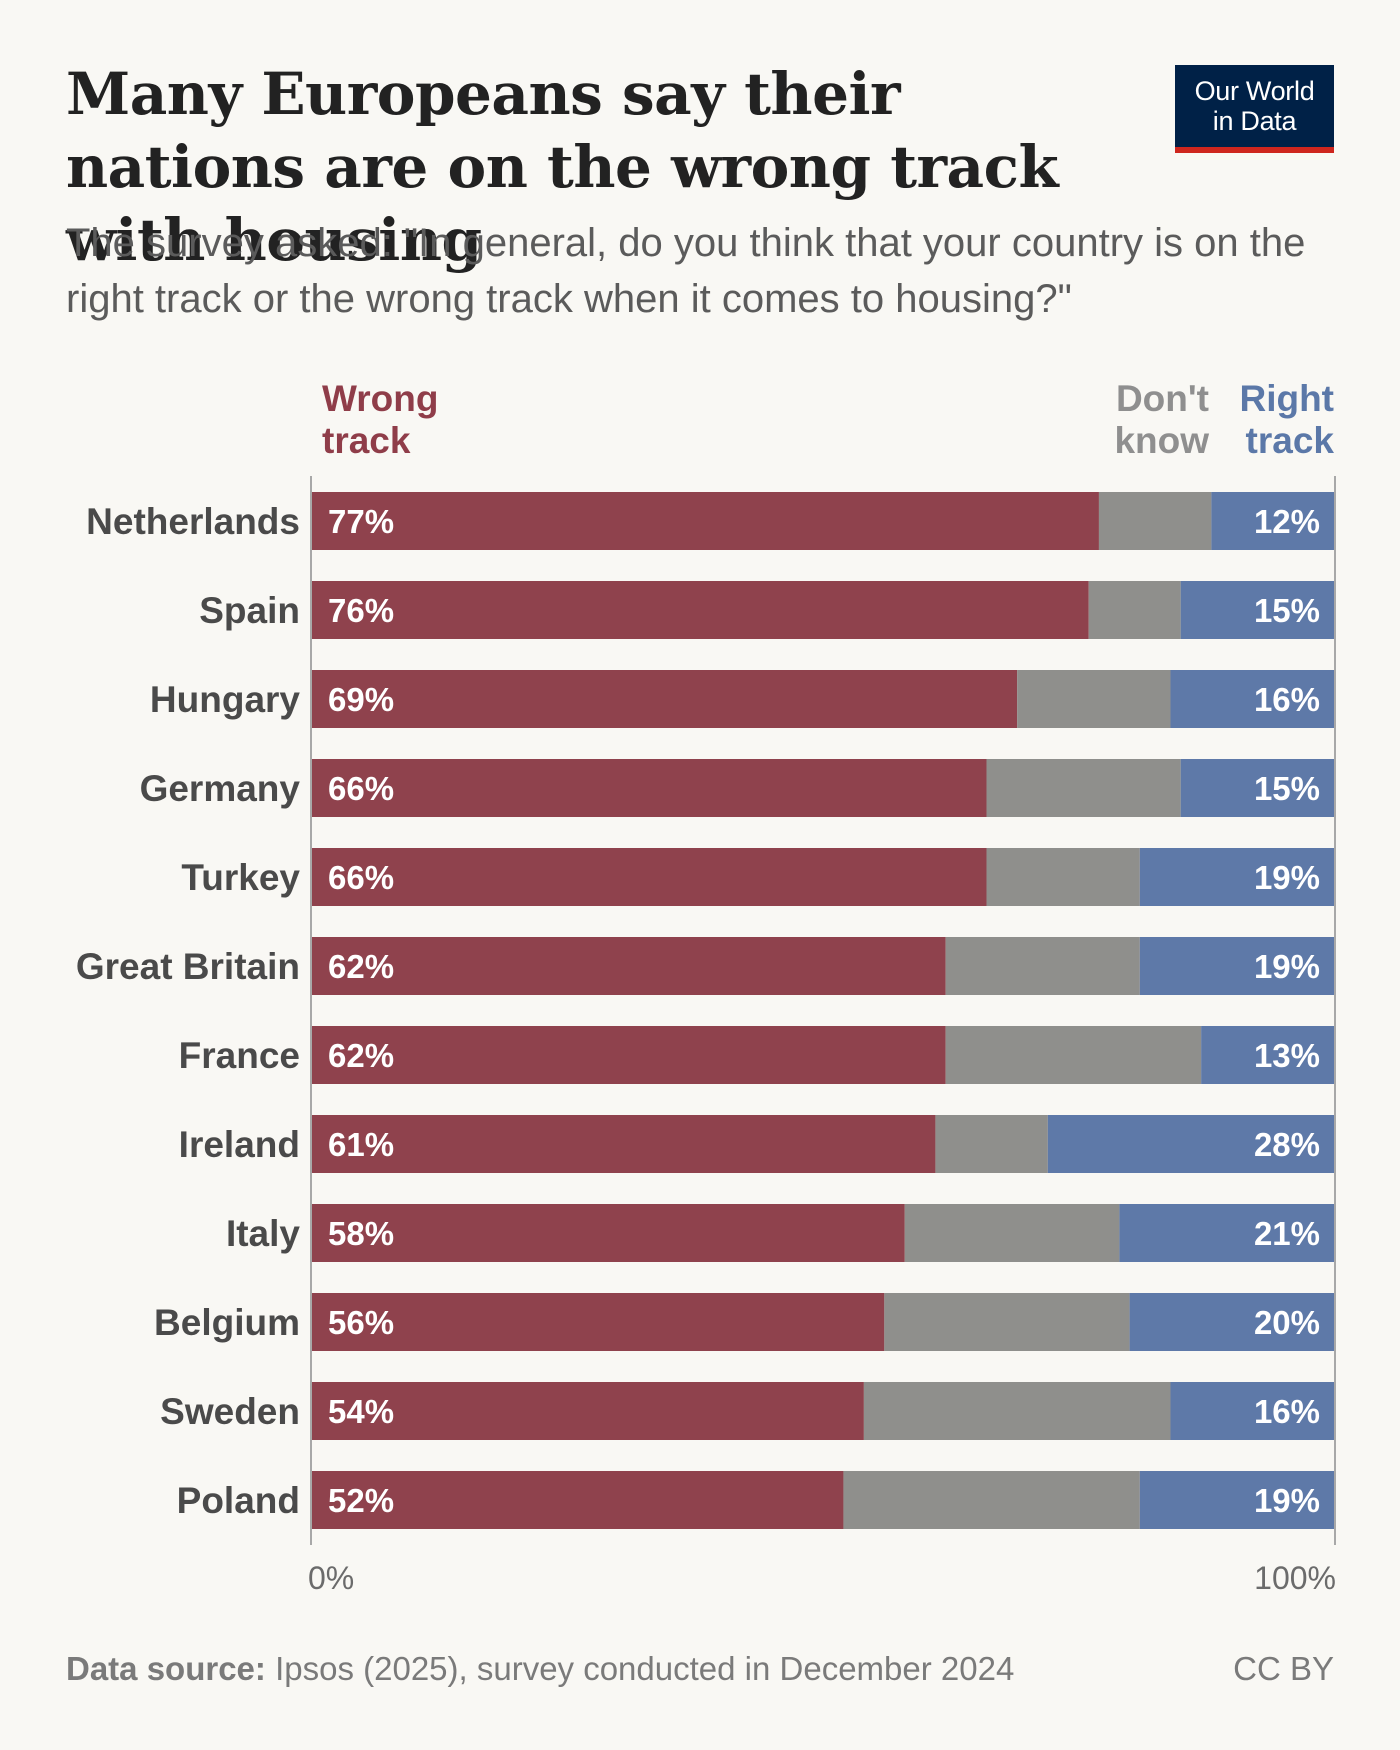  Describe the element at coordinates (361, 521) in the screenshot. I see `value-label-wrong-track: 77%` at that location.